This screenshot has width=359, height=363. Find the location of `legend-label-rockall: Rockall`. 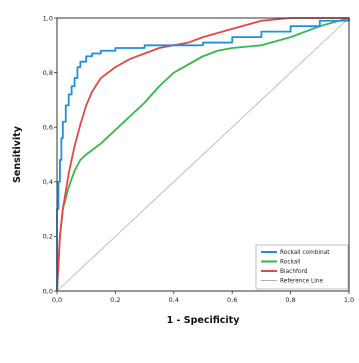

legend-label-rockall: Rockall is located at coordinates (290, 263).